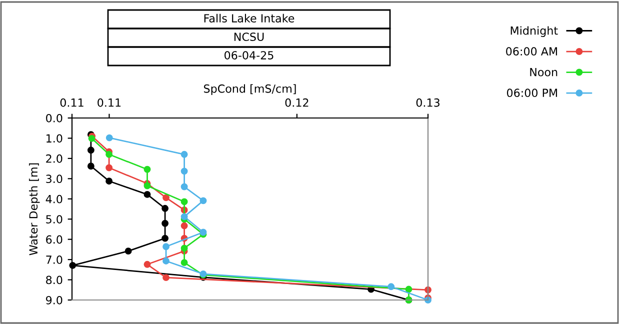  I want to click on text: 06-04-25, so click(249, 55).